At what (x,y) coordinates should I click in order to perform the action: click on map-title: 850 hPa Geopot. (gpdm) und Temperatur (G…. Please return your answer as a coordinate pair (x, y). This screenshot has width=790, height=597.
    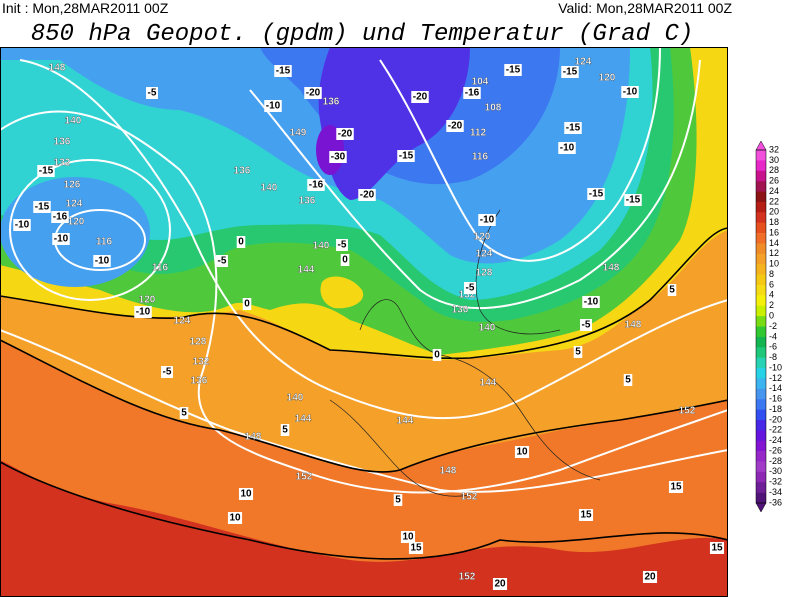
    Looking at the image, I should click on (362, 34).